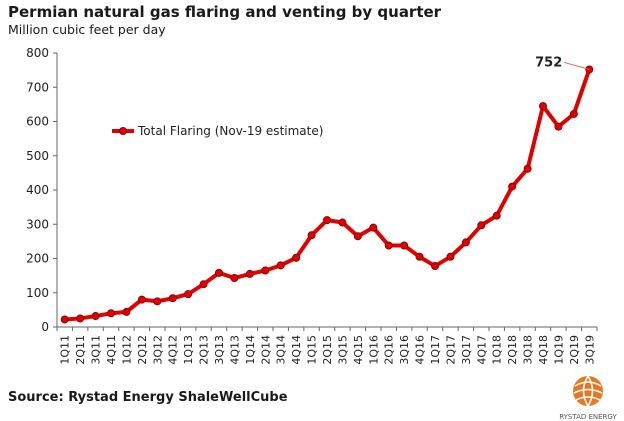 The height and width of the screenshot is (421, 624). What do you see at coordinates (111, 350) in the screenshot?
I see `x-tick-label: 4Q11` at bounding box center [111, 350].